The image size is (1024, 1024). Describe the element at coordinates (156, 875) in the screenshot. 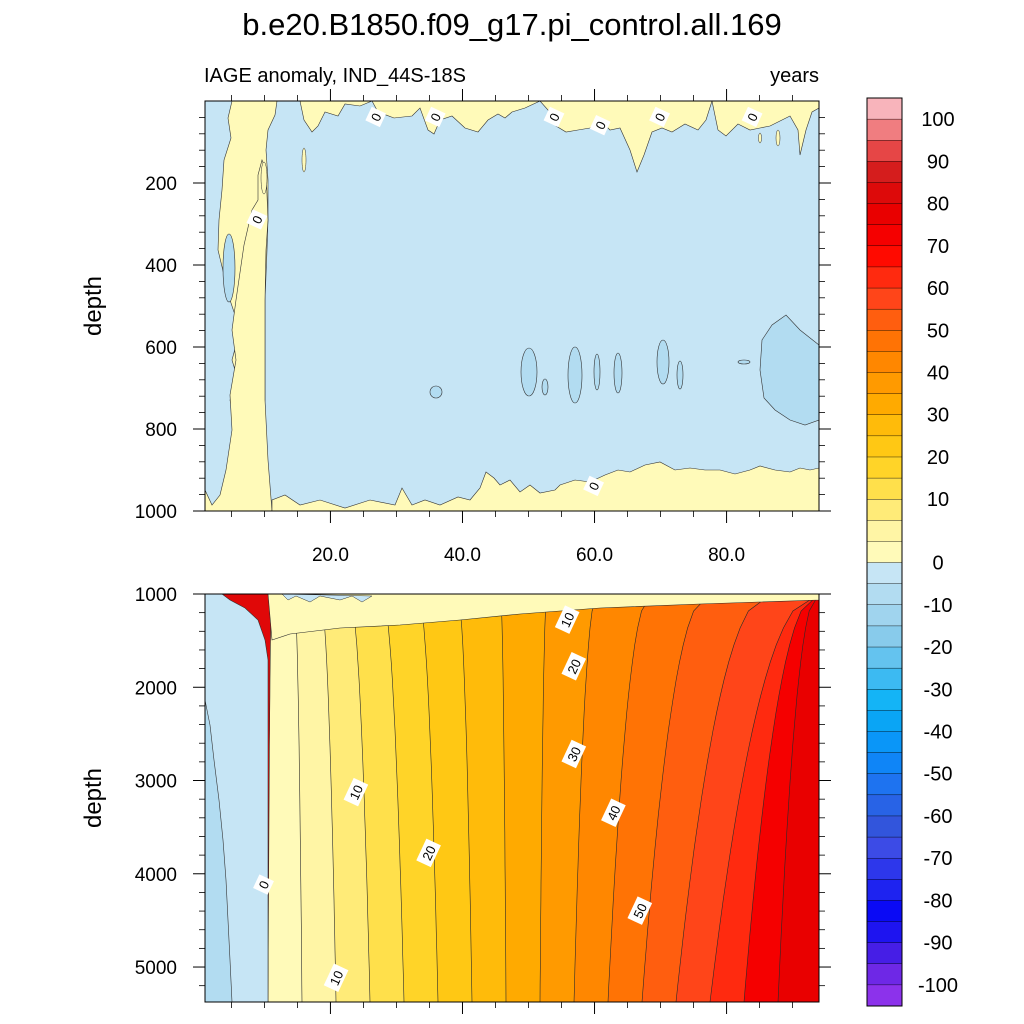

I see `lower-y-tick-label: 4000` at that location.